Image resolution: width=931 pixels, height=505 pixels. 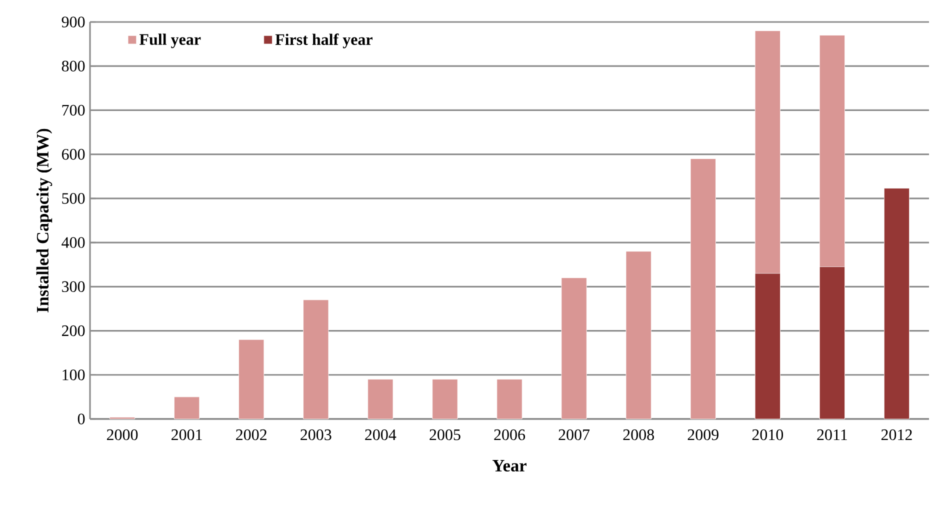 I want to click on x-tick-label: 2002, so click(x=251, y=434).